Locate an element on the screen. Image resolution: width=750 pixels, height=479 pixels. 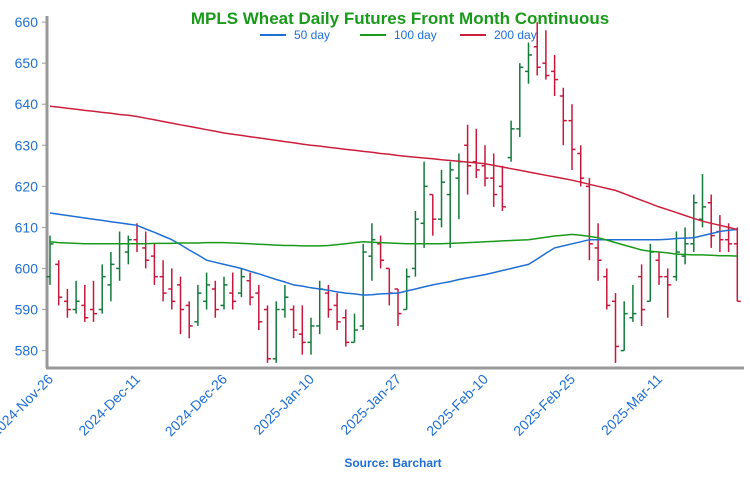
x-tick-label: 2025-Jan-10 is located at coordinates (283, 404).